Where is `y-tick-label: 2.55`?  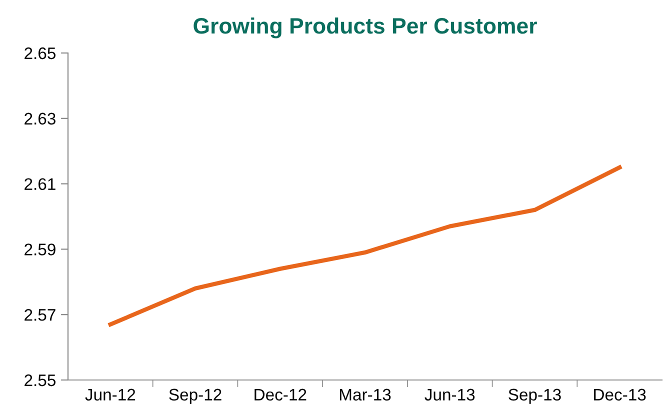 y-tick-label: 2.55 is located at coordinates (40, 380).